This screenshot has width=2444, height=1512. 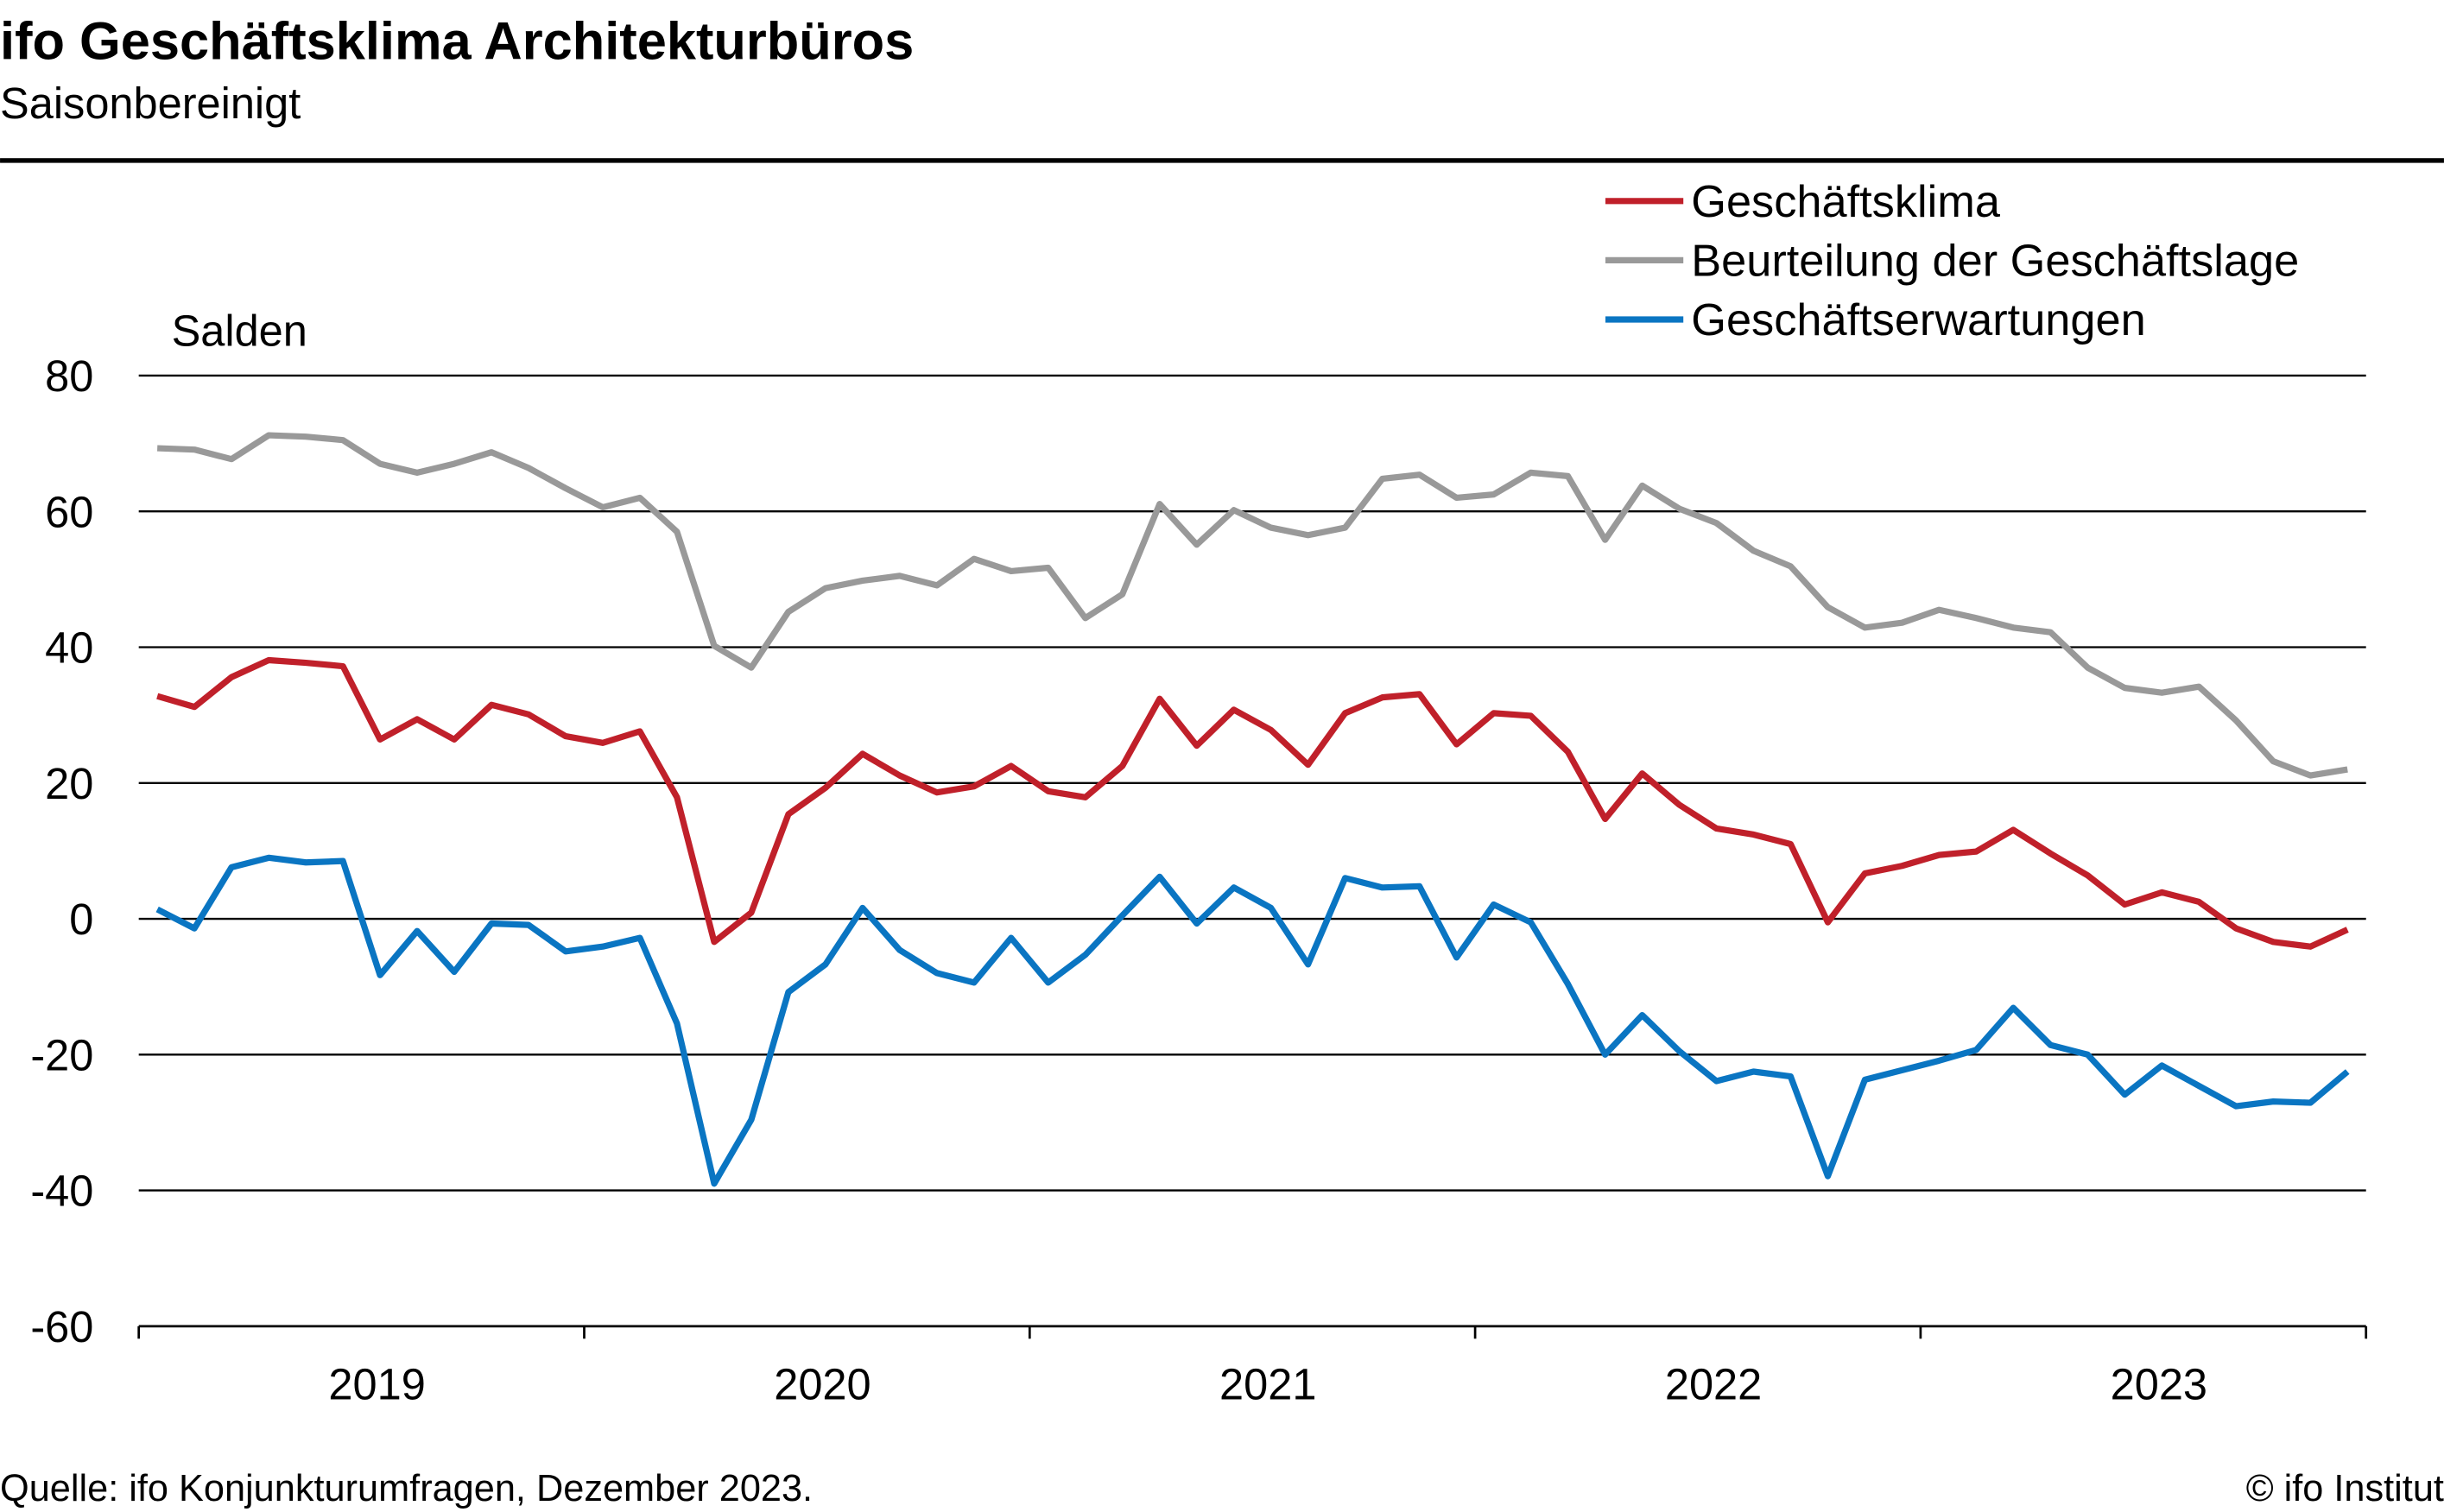 What do you see at coordinates (61, 1326) in the screenshot?
I see `y-tick-label: -60` at bounding box center [61, 1326].